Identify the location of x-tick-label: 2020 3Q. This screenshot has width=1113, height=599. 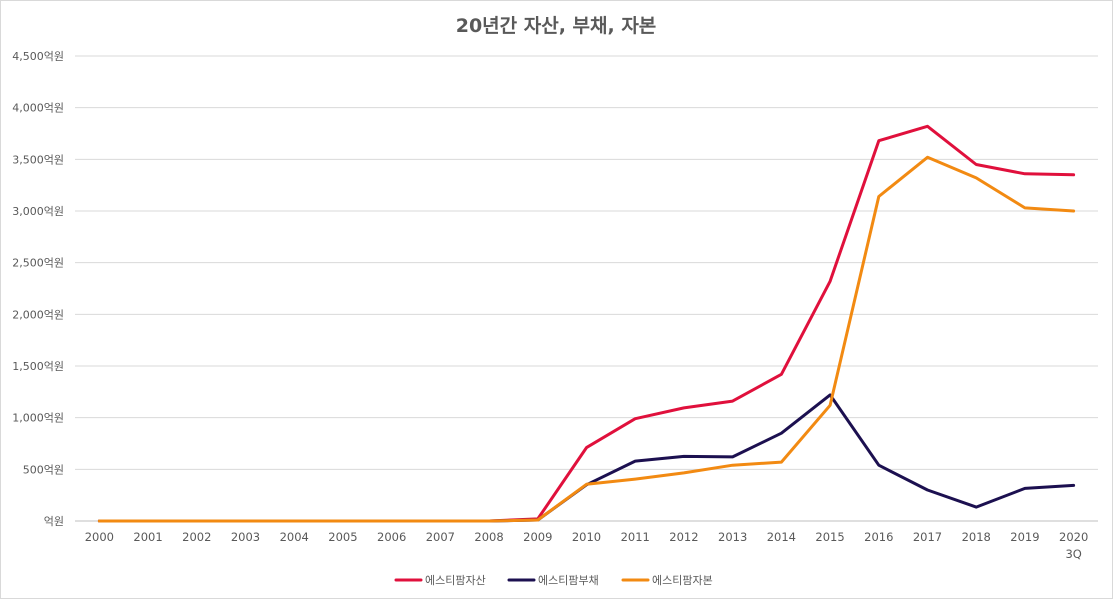
(1073, 545).